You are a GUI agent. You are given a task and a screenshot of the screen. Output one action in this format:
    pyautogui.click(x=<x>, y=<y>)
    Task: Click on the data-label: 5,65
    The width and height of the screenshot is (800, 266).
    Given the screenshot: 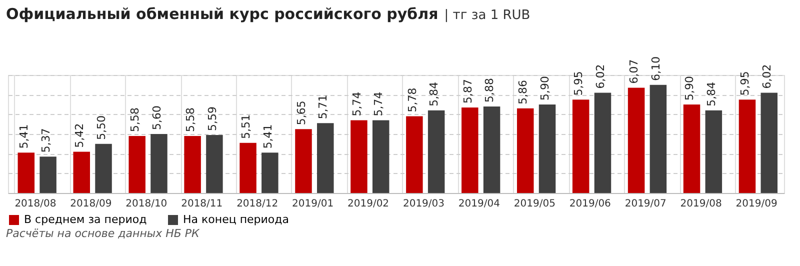 What is the action you would take?
    pyautogui.click(x=301, y=113)
    